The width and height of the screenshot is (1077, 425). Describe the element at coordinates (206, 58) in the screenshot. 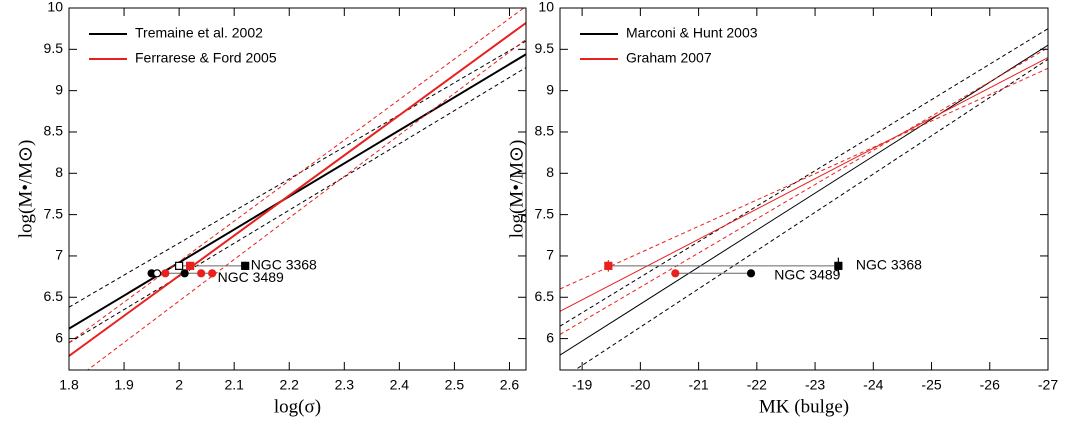

I see `legend-label: Ferrarese & Ford 2005` at that location.